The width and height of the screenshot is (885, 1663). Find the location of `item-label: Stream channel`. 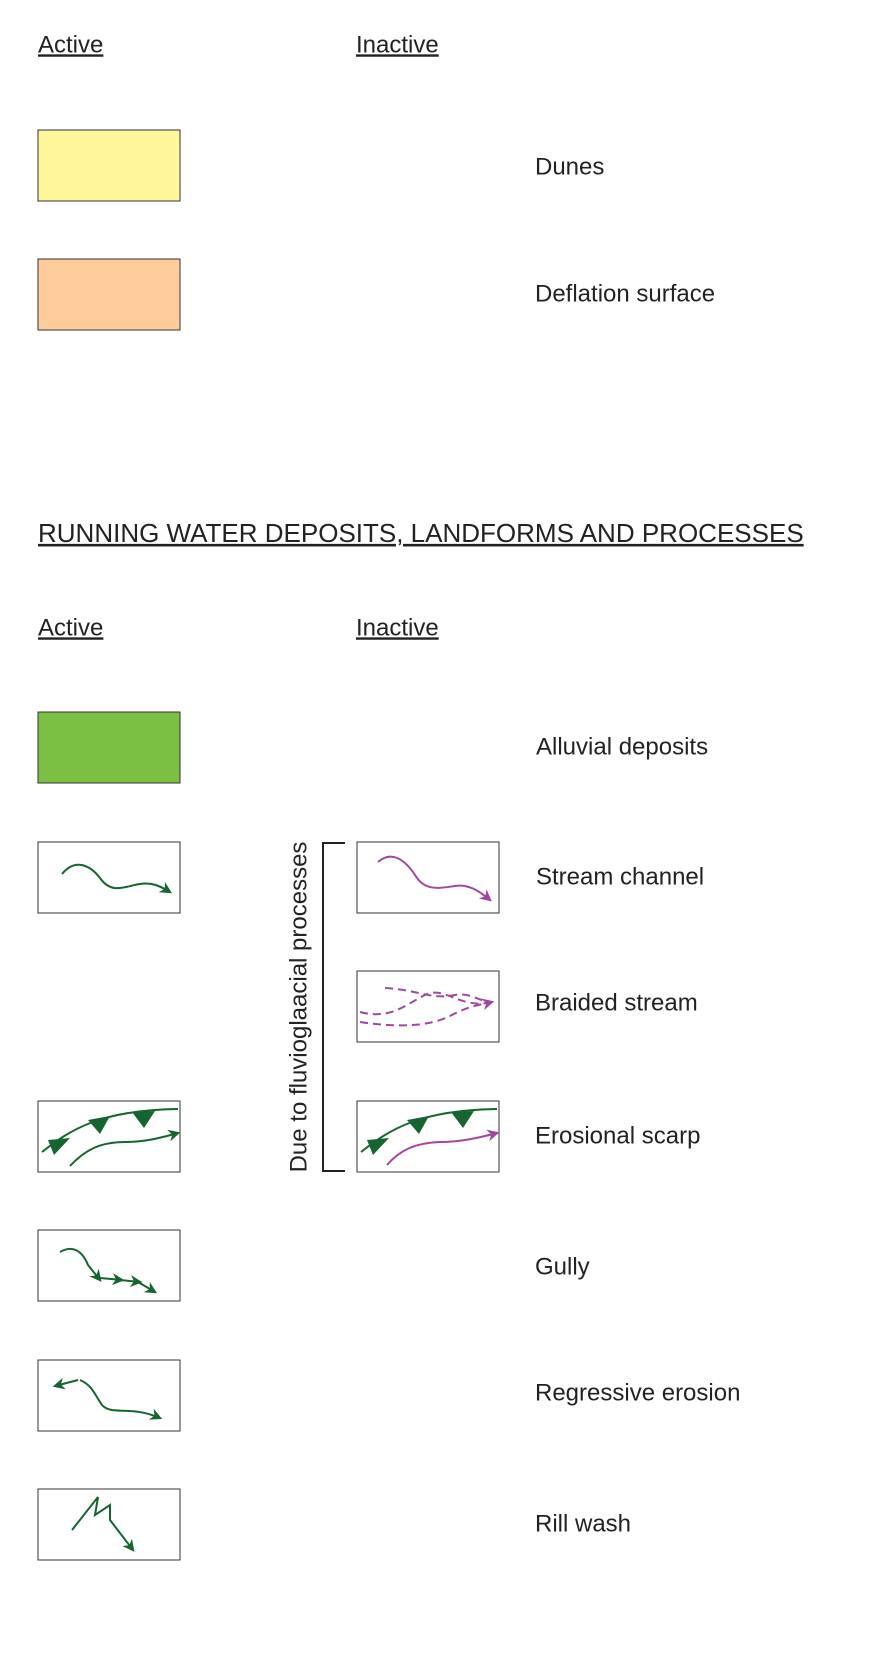

item-label: Stream channel is located at coordinates (620, 876).